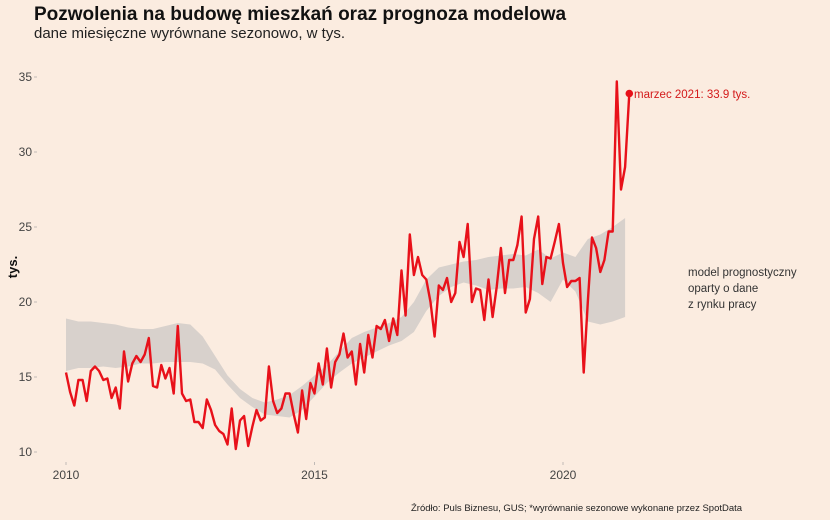  I want to click on model-note-line-1: model prognostyczny, so click(742, 273).